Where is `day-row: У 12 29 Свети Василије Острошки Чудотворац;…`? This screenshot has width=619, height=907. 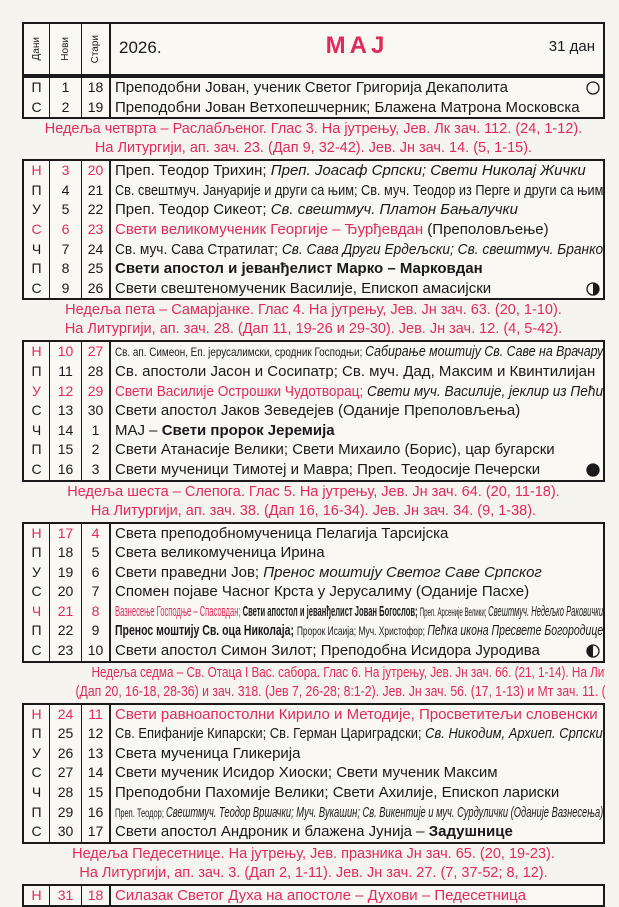 day-row: У 12 29 Свети Василије Острошки Чудотворац;… is located at coordinates (313, 391).